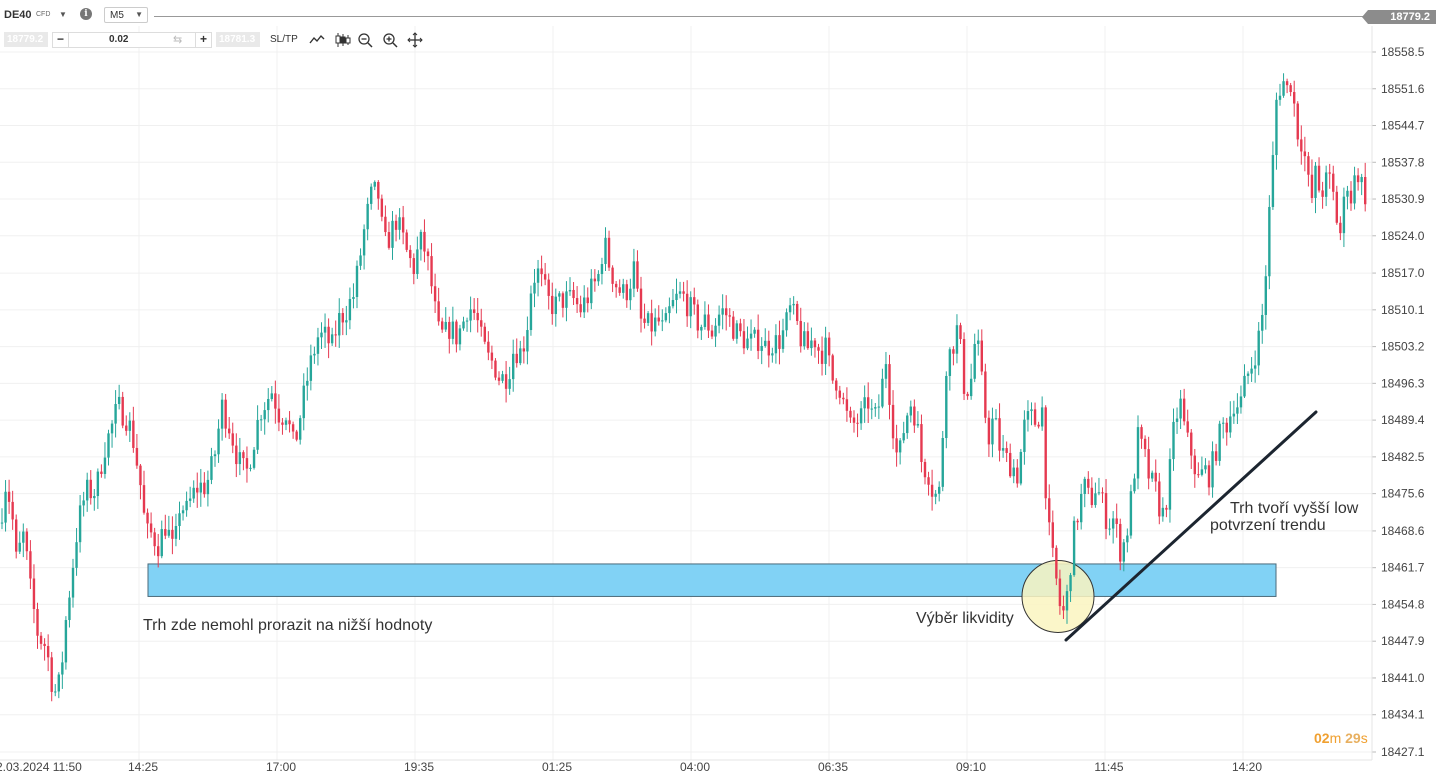 Image resolution: width=1436 pixels, height=777 pixels. Describe the element at coordinates (132, 40) in the screenshot. I see `volume-stepper: − 0.02 ⇆ +` at that location.